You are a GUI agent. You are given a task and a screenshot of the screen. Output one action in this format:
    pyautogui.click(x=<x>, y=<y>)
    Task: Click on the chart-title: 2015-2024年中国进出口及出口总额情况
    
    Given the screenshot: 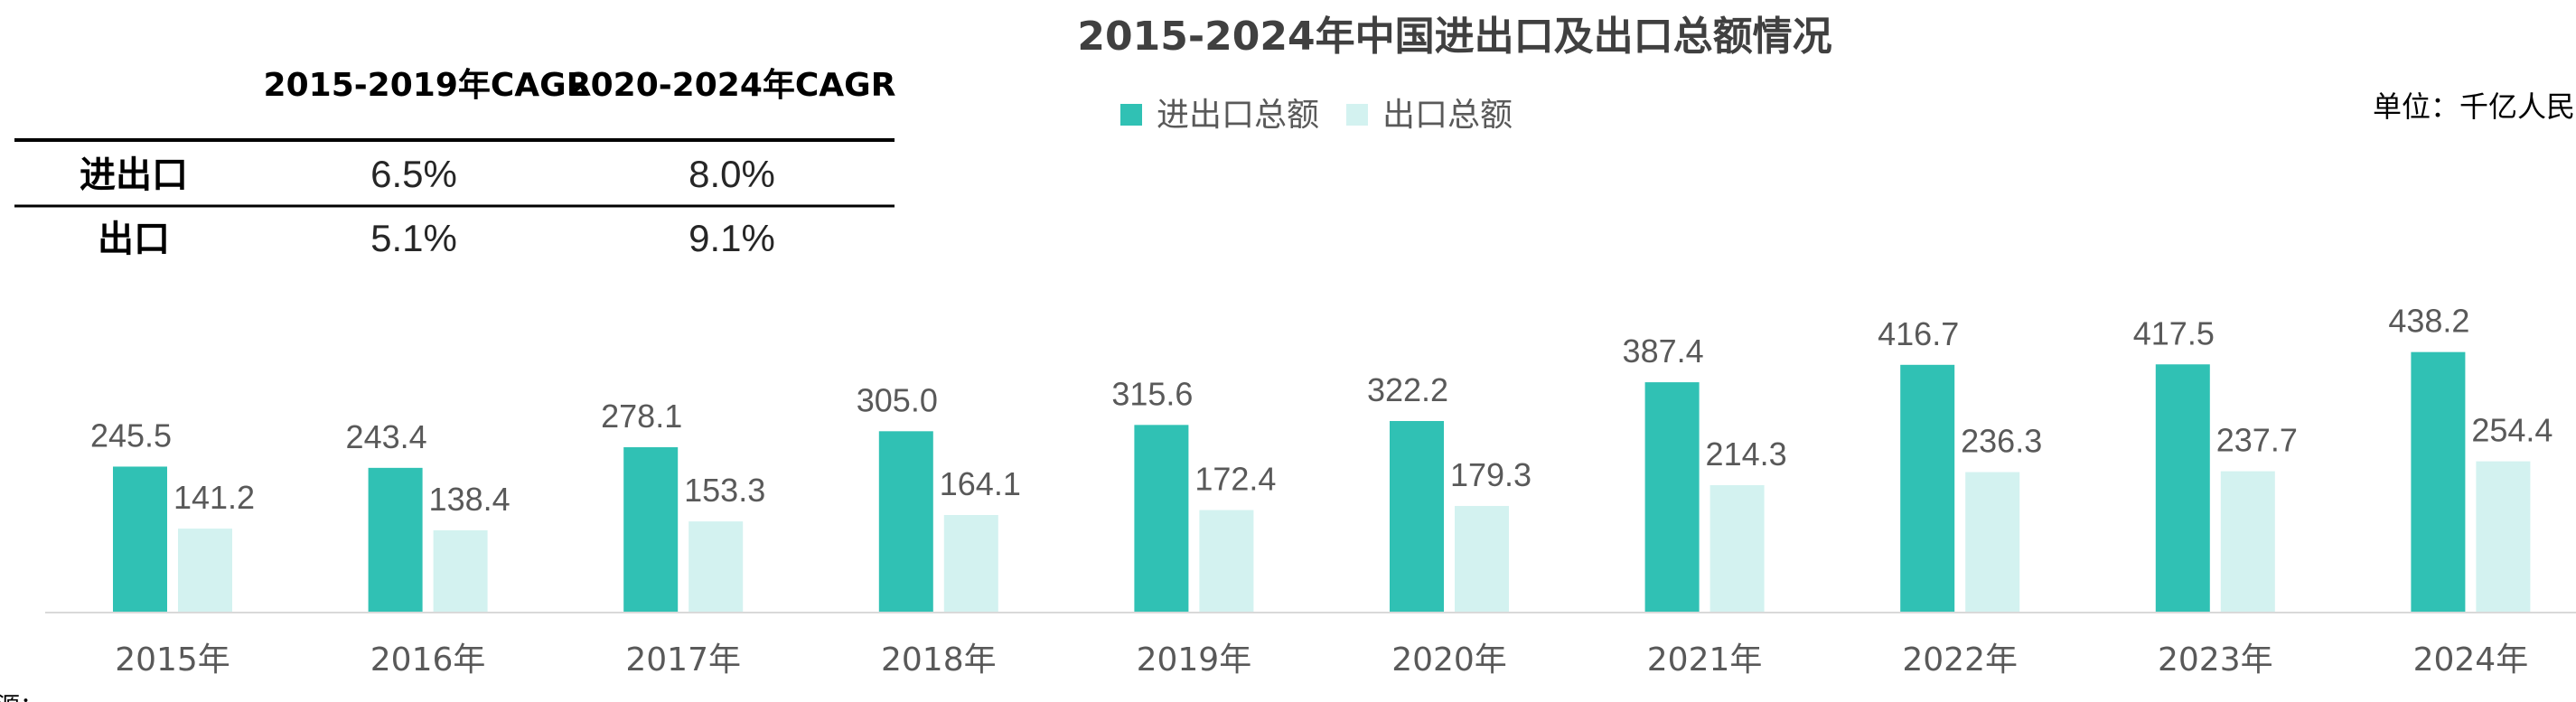 What is the action you would take?
    pyautogui.click(x=1454, y=37)
    